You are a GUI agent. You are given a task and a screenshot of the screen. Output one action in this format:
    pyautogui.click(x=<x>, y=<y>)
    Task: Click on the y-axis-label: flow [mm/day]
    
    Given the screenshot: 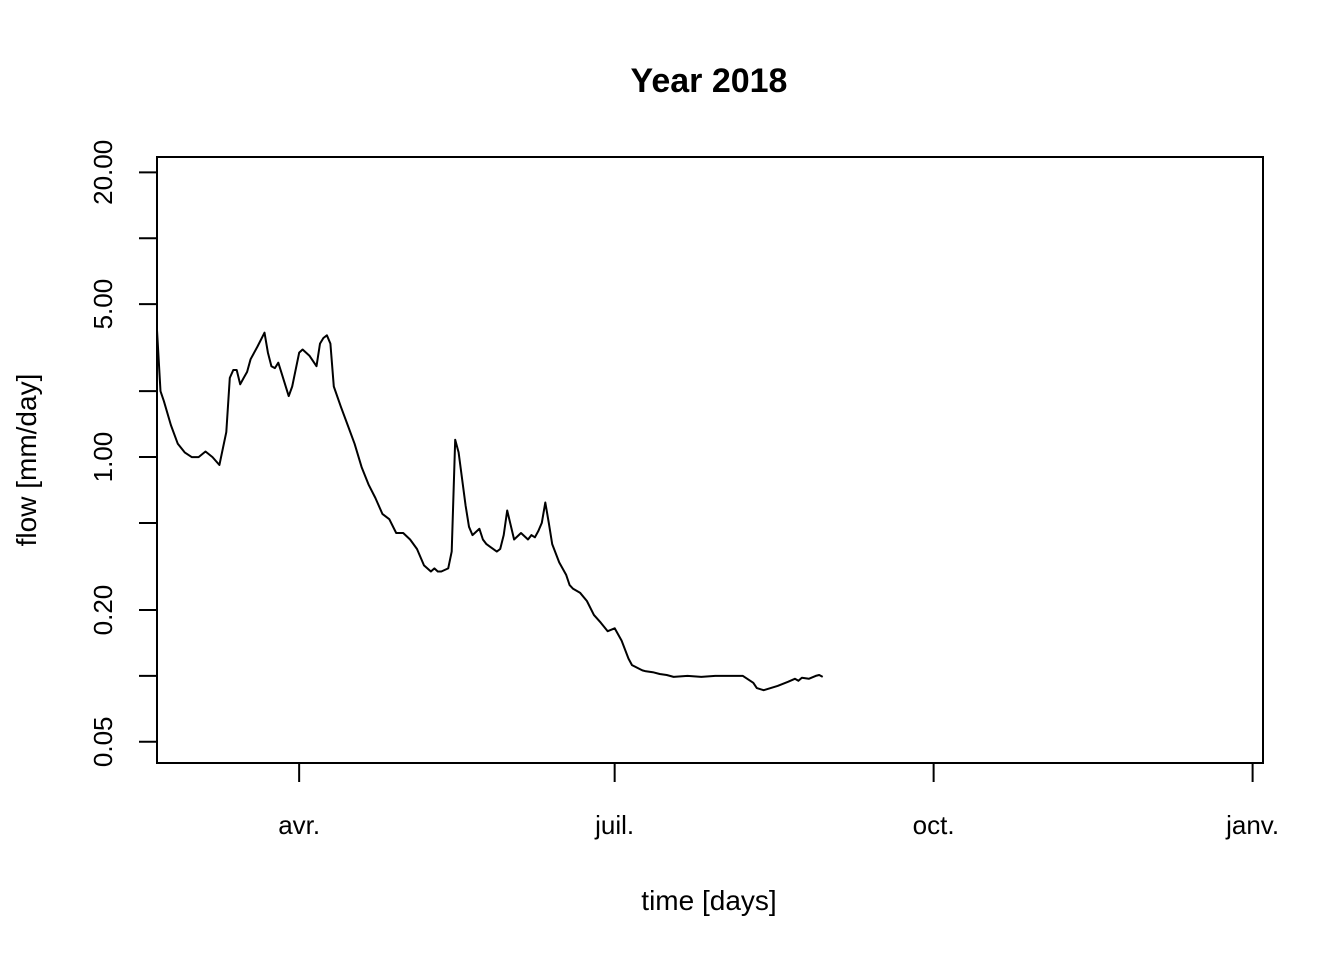 What is the action you would take?
    pyautogui.click(x=26, y=460)
    